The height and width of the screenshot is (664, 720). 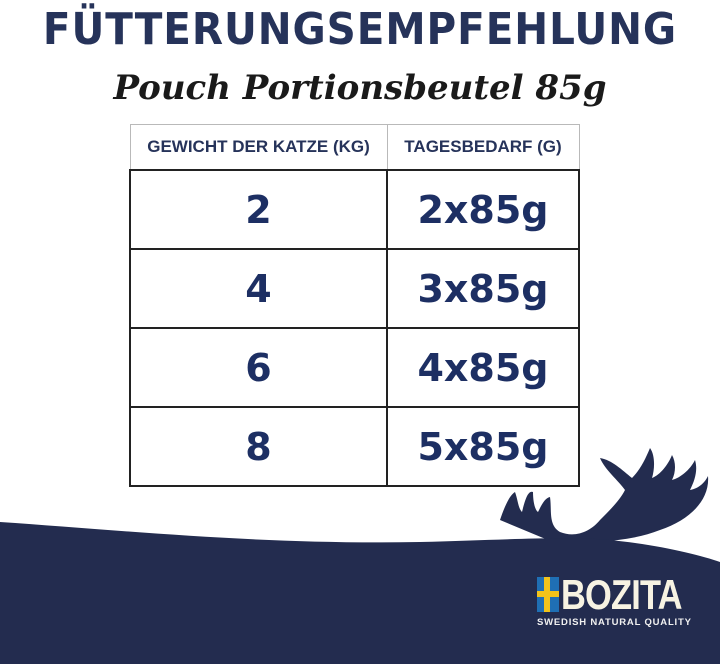 I want to click on table-row: 6 4x85g, so click(x=354, y=367).